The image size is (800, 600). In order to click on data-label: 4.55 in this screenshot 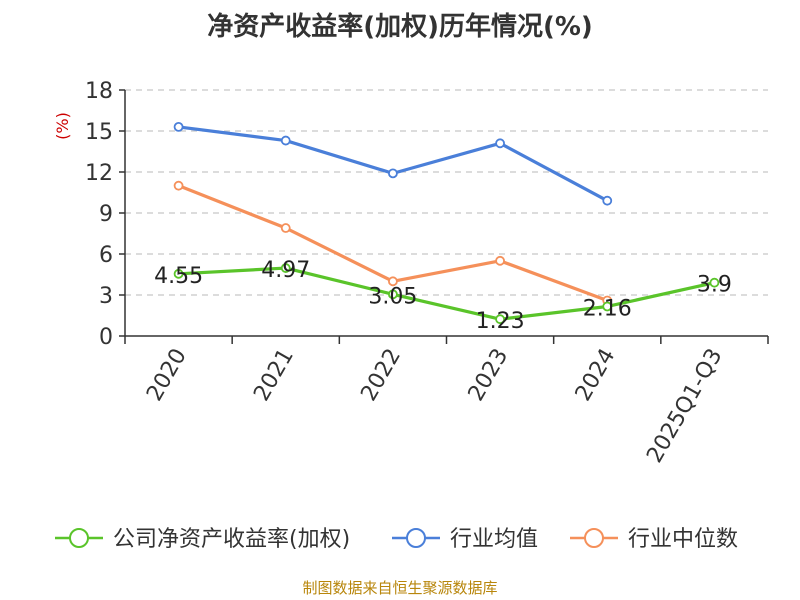, I will do `click(178, 276)`.